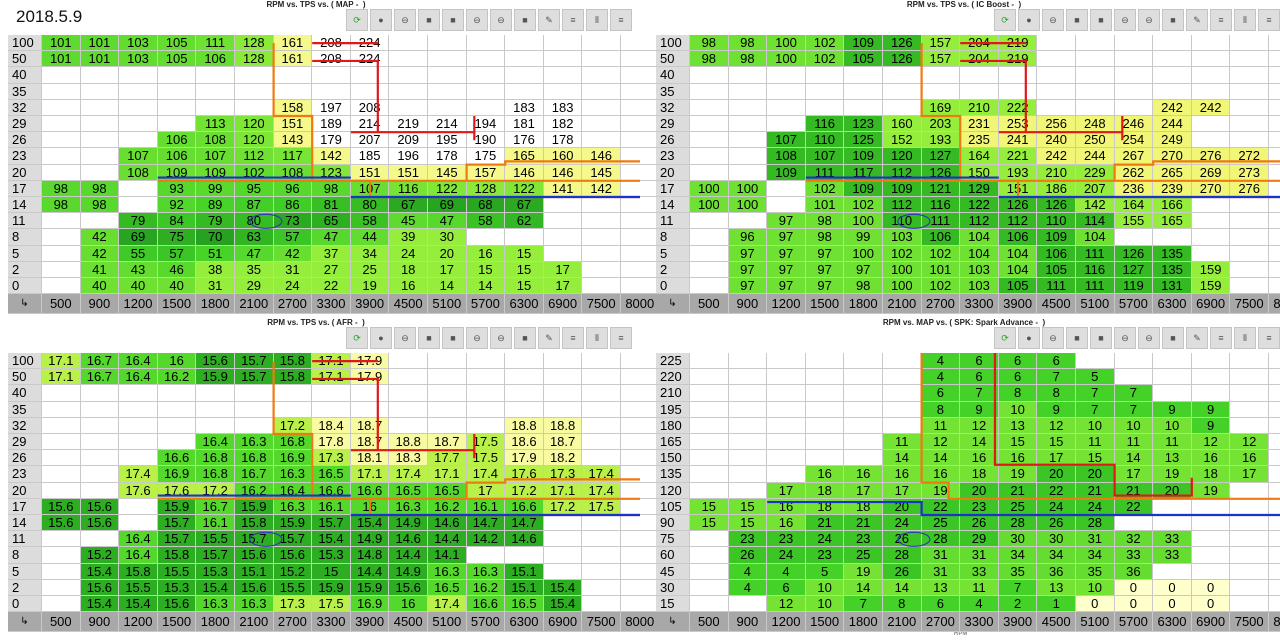  I want to click on table-cell: 73, so click(293, 221).